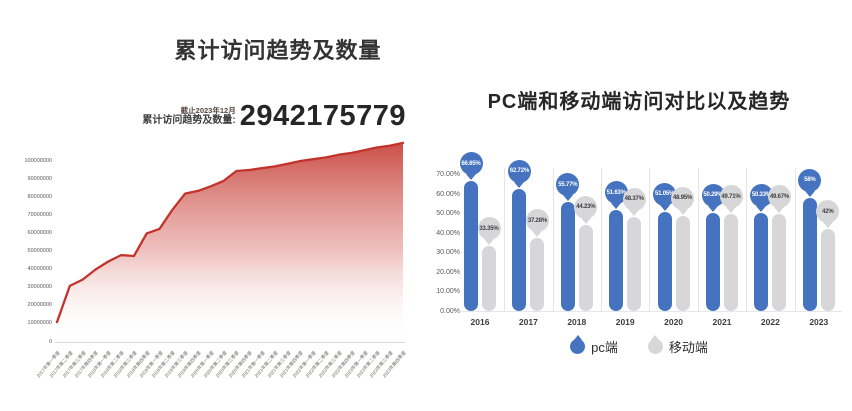  I want to click on year-label: 2020, so click(674, 322).